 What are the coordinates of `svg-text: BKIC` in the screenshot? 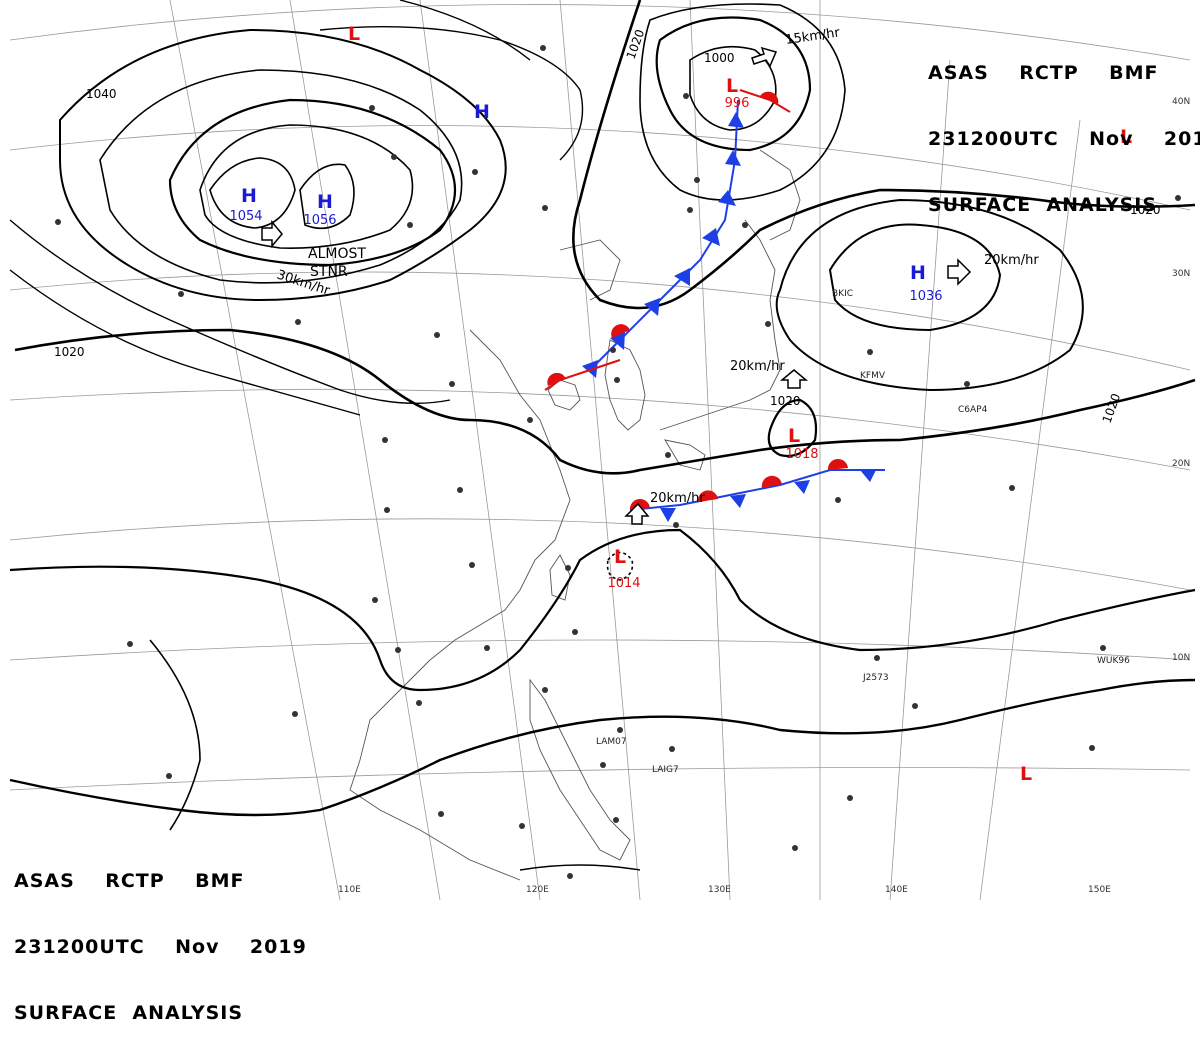 It's located at (842, 294).